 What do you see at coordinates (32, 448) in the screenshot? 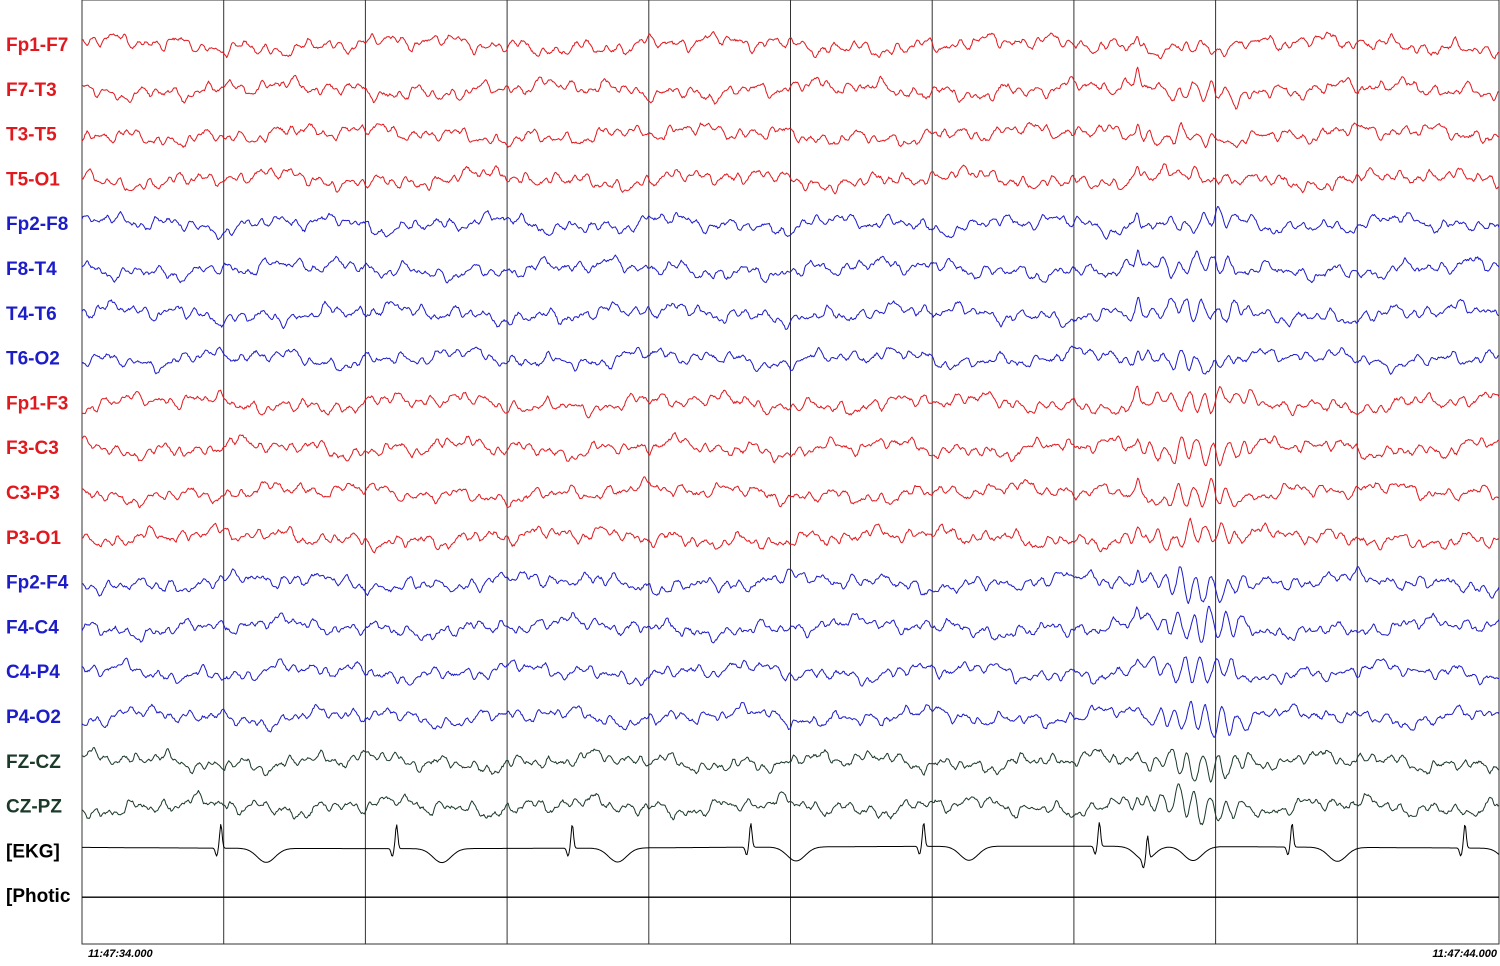
I see `channel-label: F3-C3` at bounding box center [32, 448].